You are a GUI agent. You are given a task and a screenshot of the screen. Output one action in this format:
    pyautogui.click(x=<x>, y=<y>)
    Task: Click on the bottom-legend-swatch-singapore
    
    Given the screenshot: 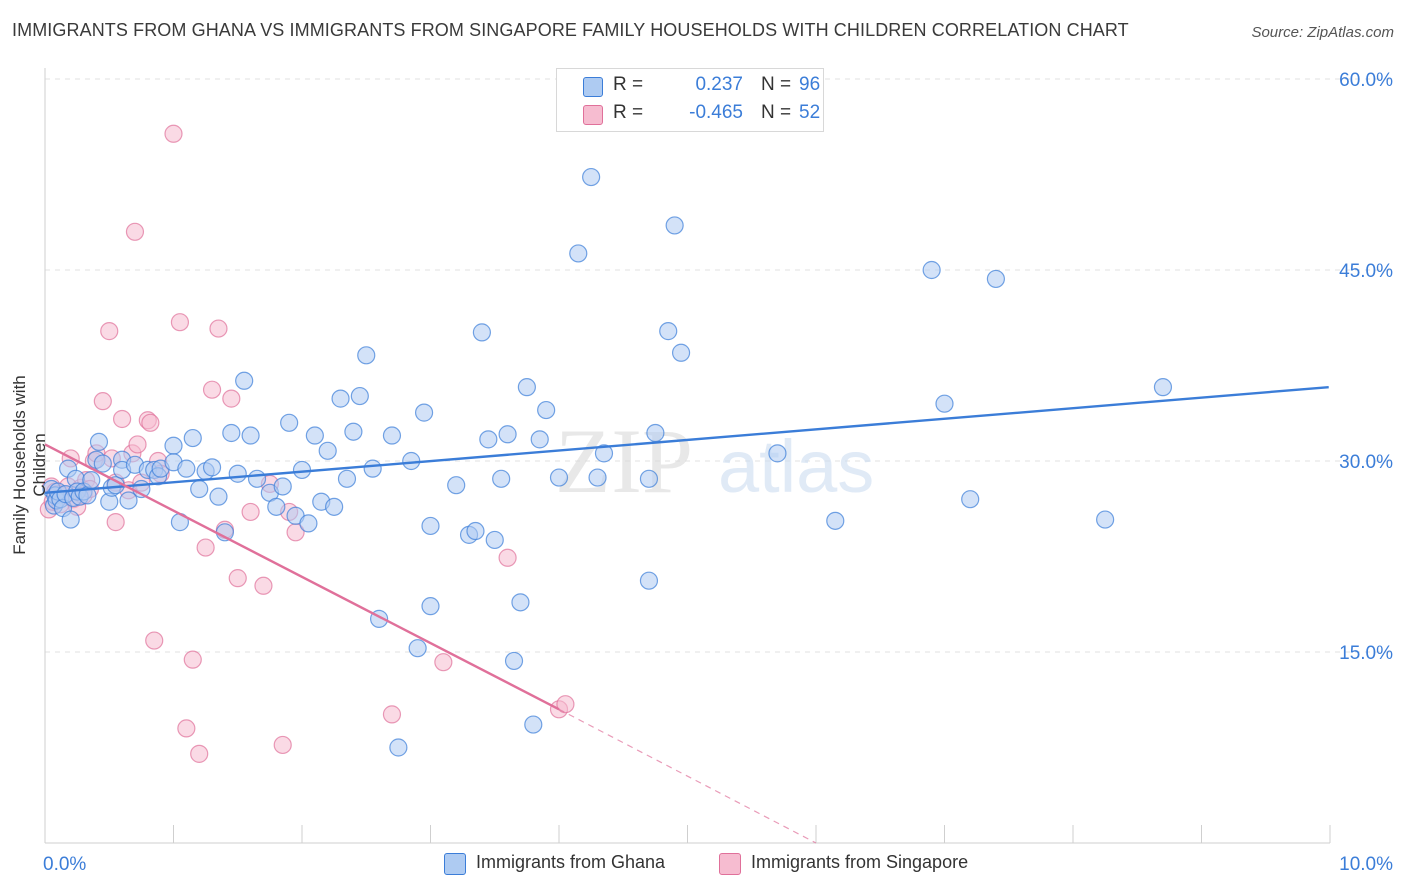 What is the action you would take?
    pyautogui.click(x=730, y=864)
    